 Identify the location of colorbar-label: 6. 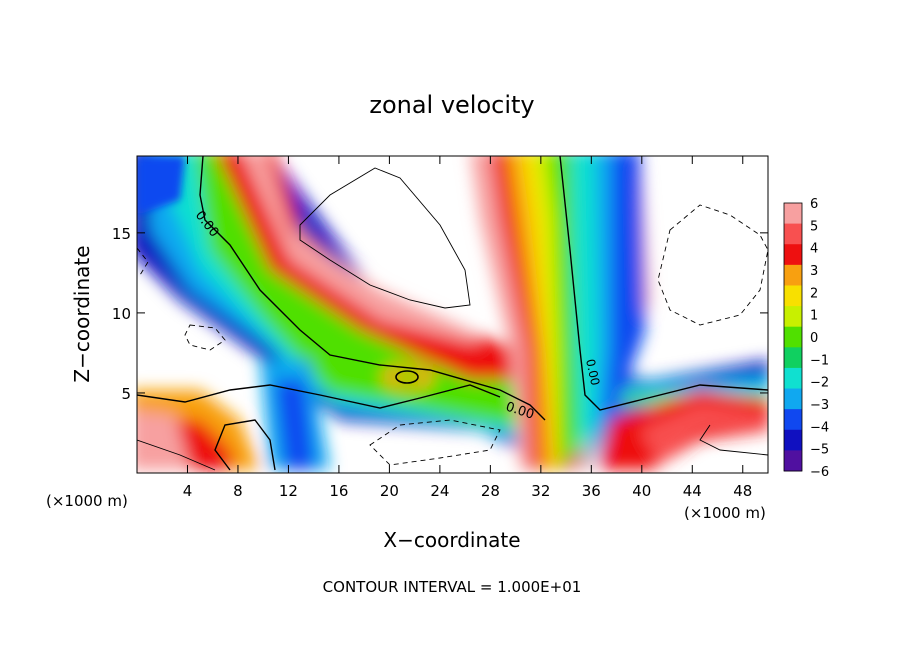
(814, 204).